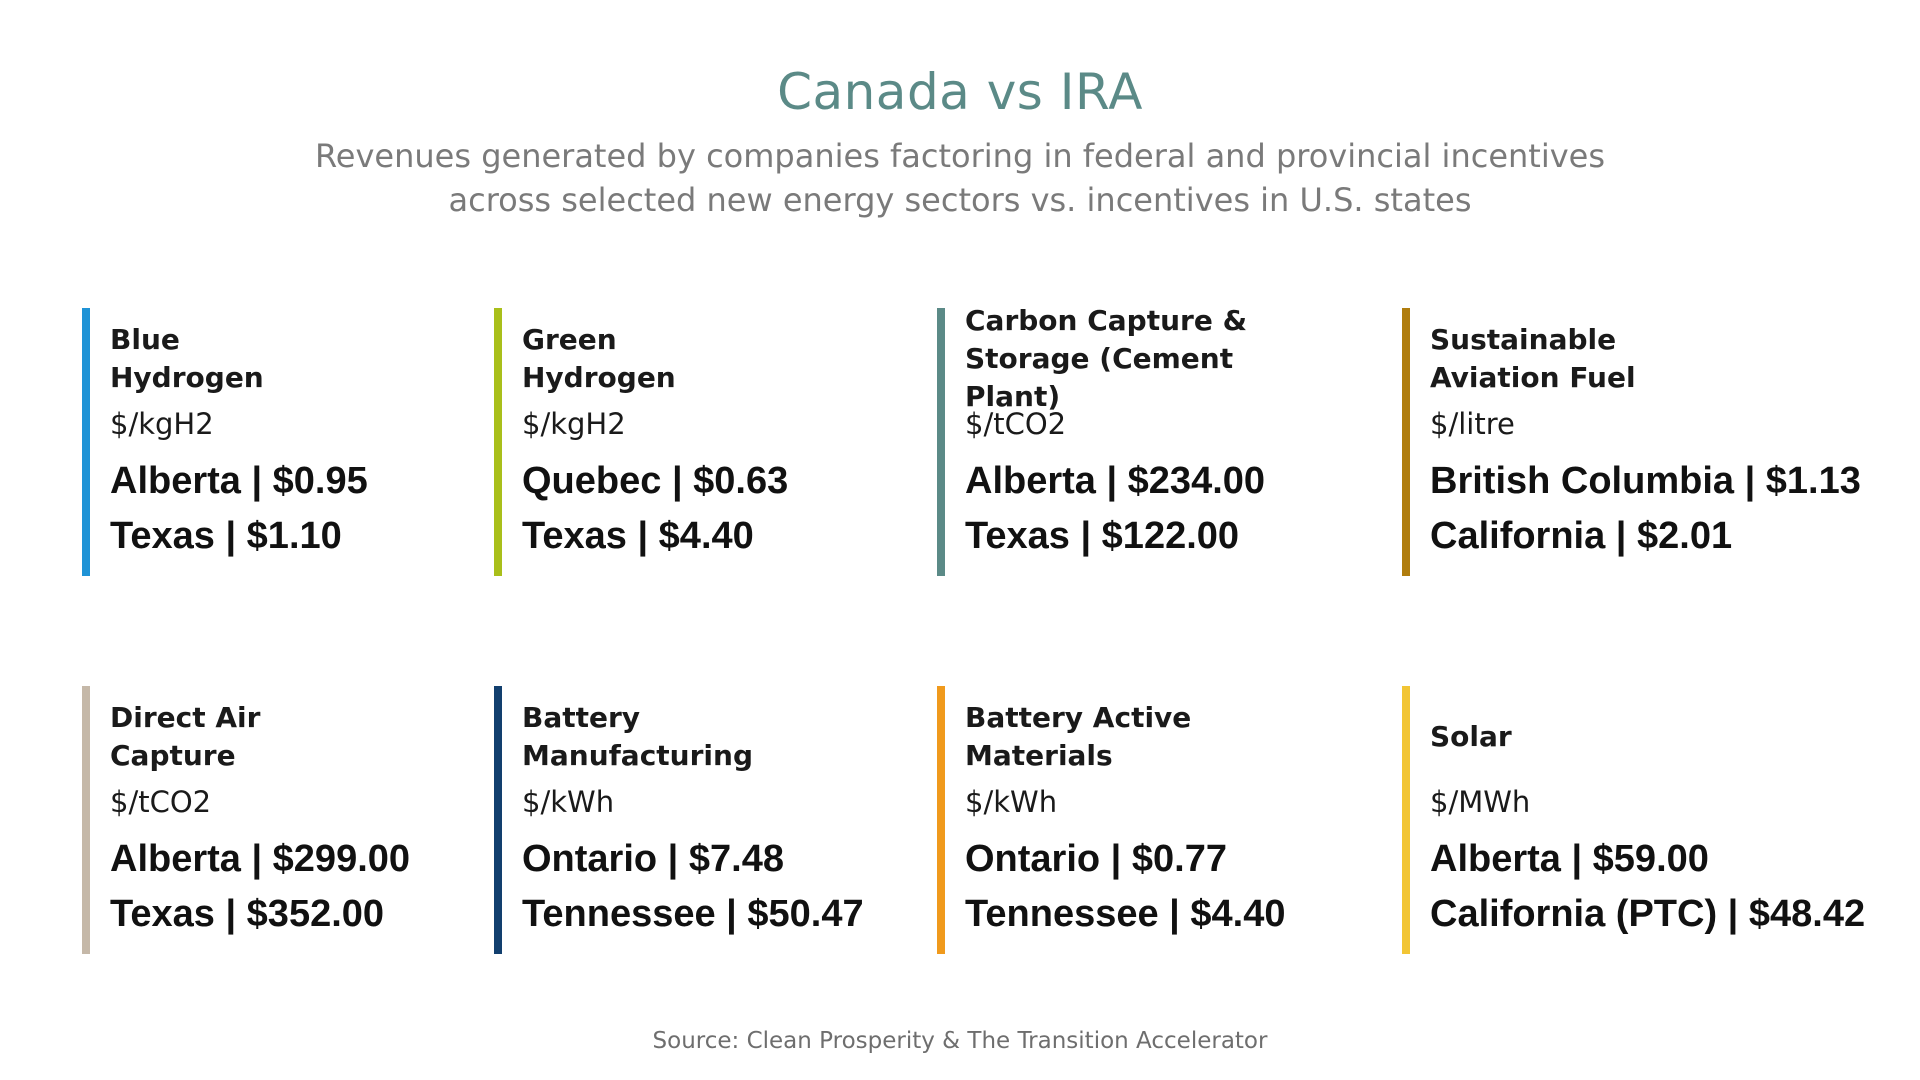 This screenshot has height=1080, width=1920. Describe the element at coordinates (239, 481) in the screenshot. I see `canada-value: Alberta | $0.95` at that location.